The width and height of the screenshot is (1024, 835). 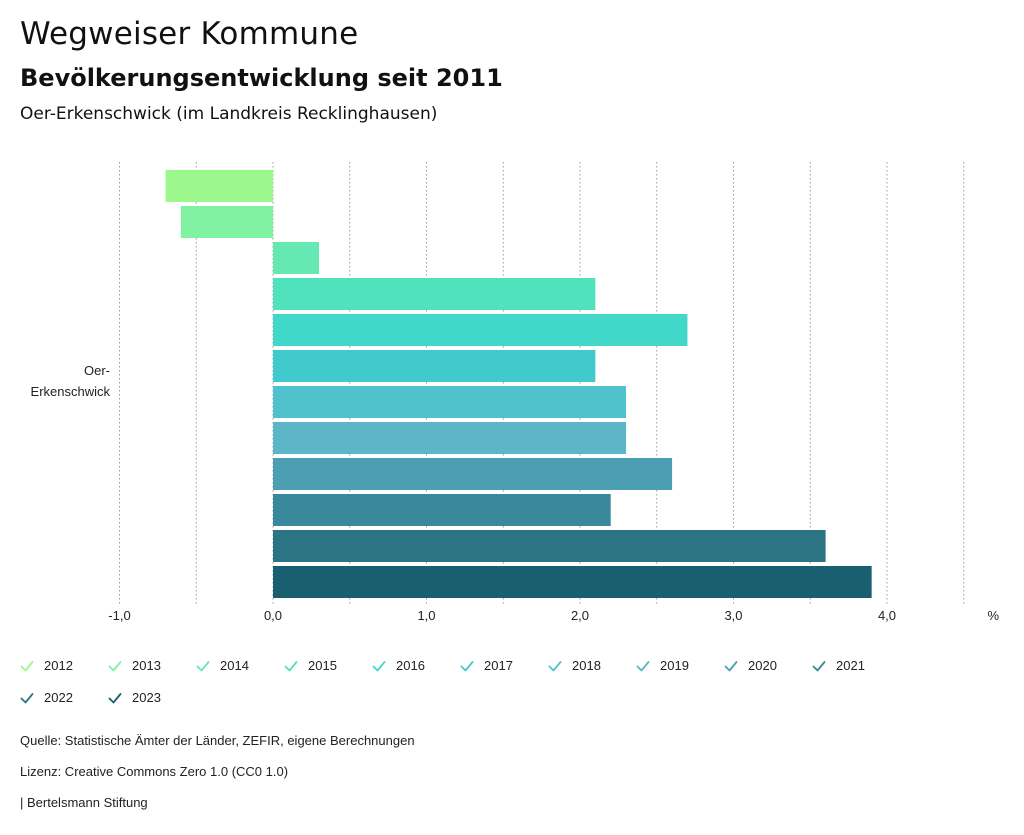 What do you see at coordinates (58, 697) in the screenshot?
I see `legend-label: 2022` at bounding box center [58, 697].